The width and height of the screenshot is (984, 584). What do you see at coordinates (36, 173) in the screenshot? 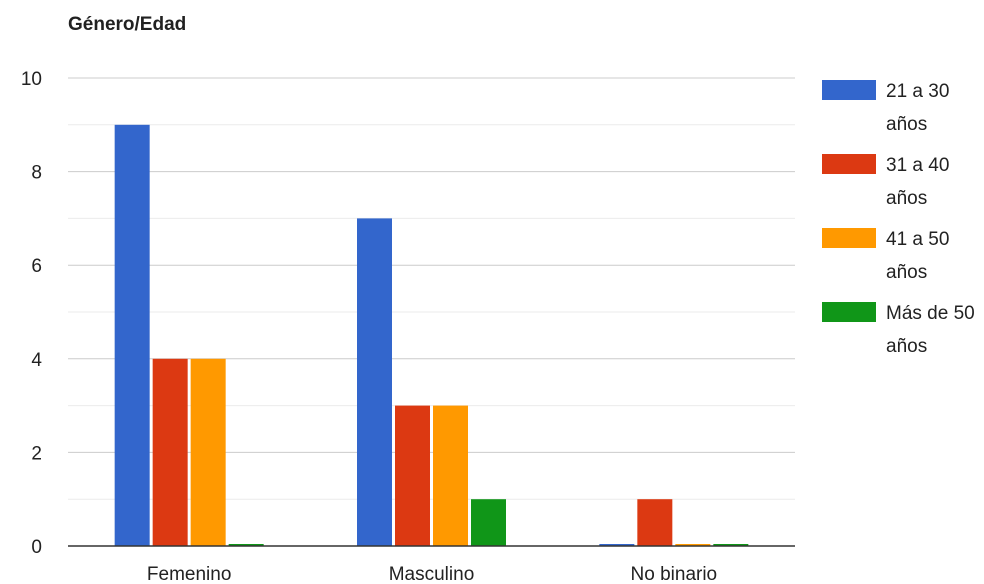
I see `y-tick-label: 8` at bounding box center [36, 173].